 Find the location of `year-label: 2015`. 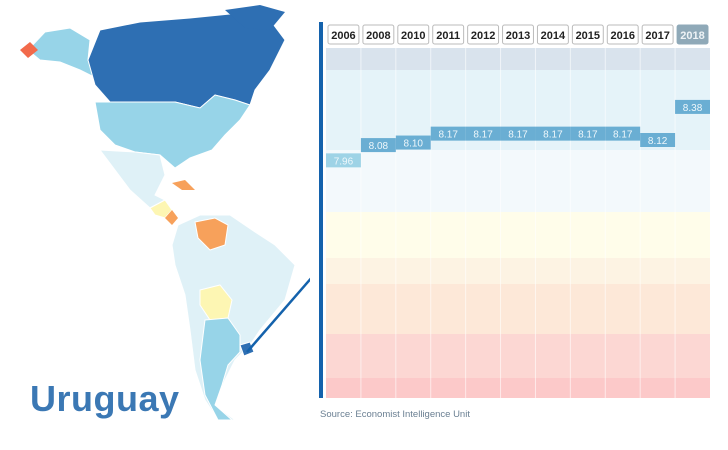

year-label: 2015 is located at coordinates (588, 36).